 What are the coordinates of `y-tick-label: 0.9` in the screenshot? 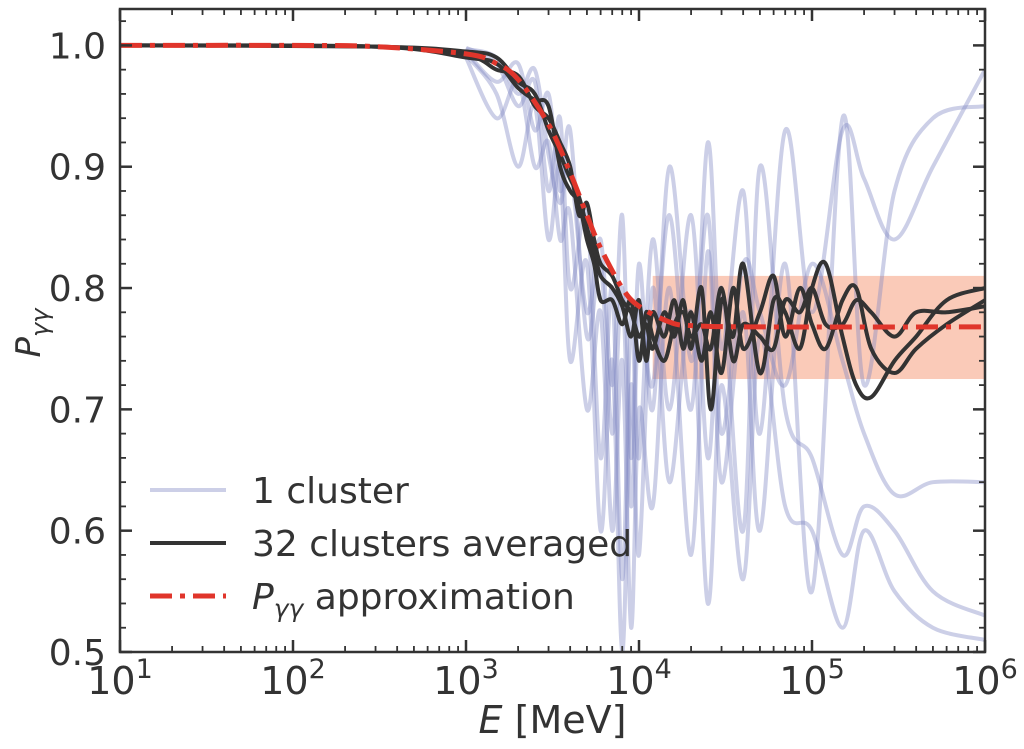 It's located at (77, 168).